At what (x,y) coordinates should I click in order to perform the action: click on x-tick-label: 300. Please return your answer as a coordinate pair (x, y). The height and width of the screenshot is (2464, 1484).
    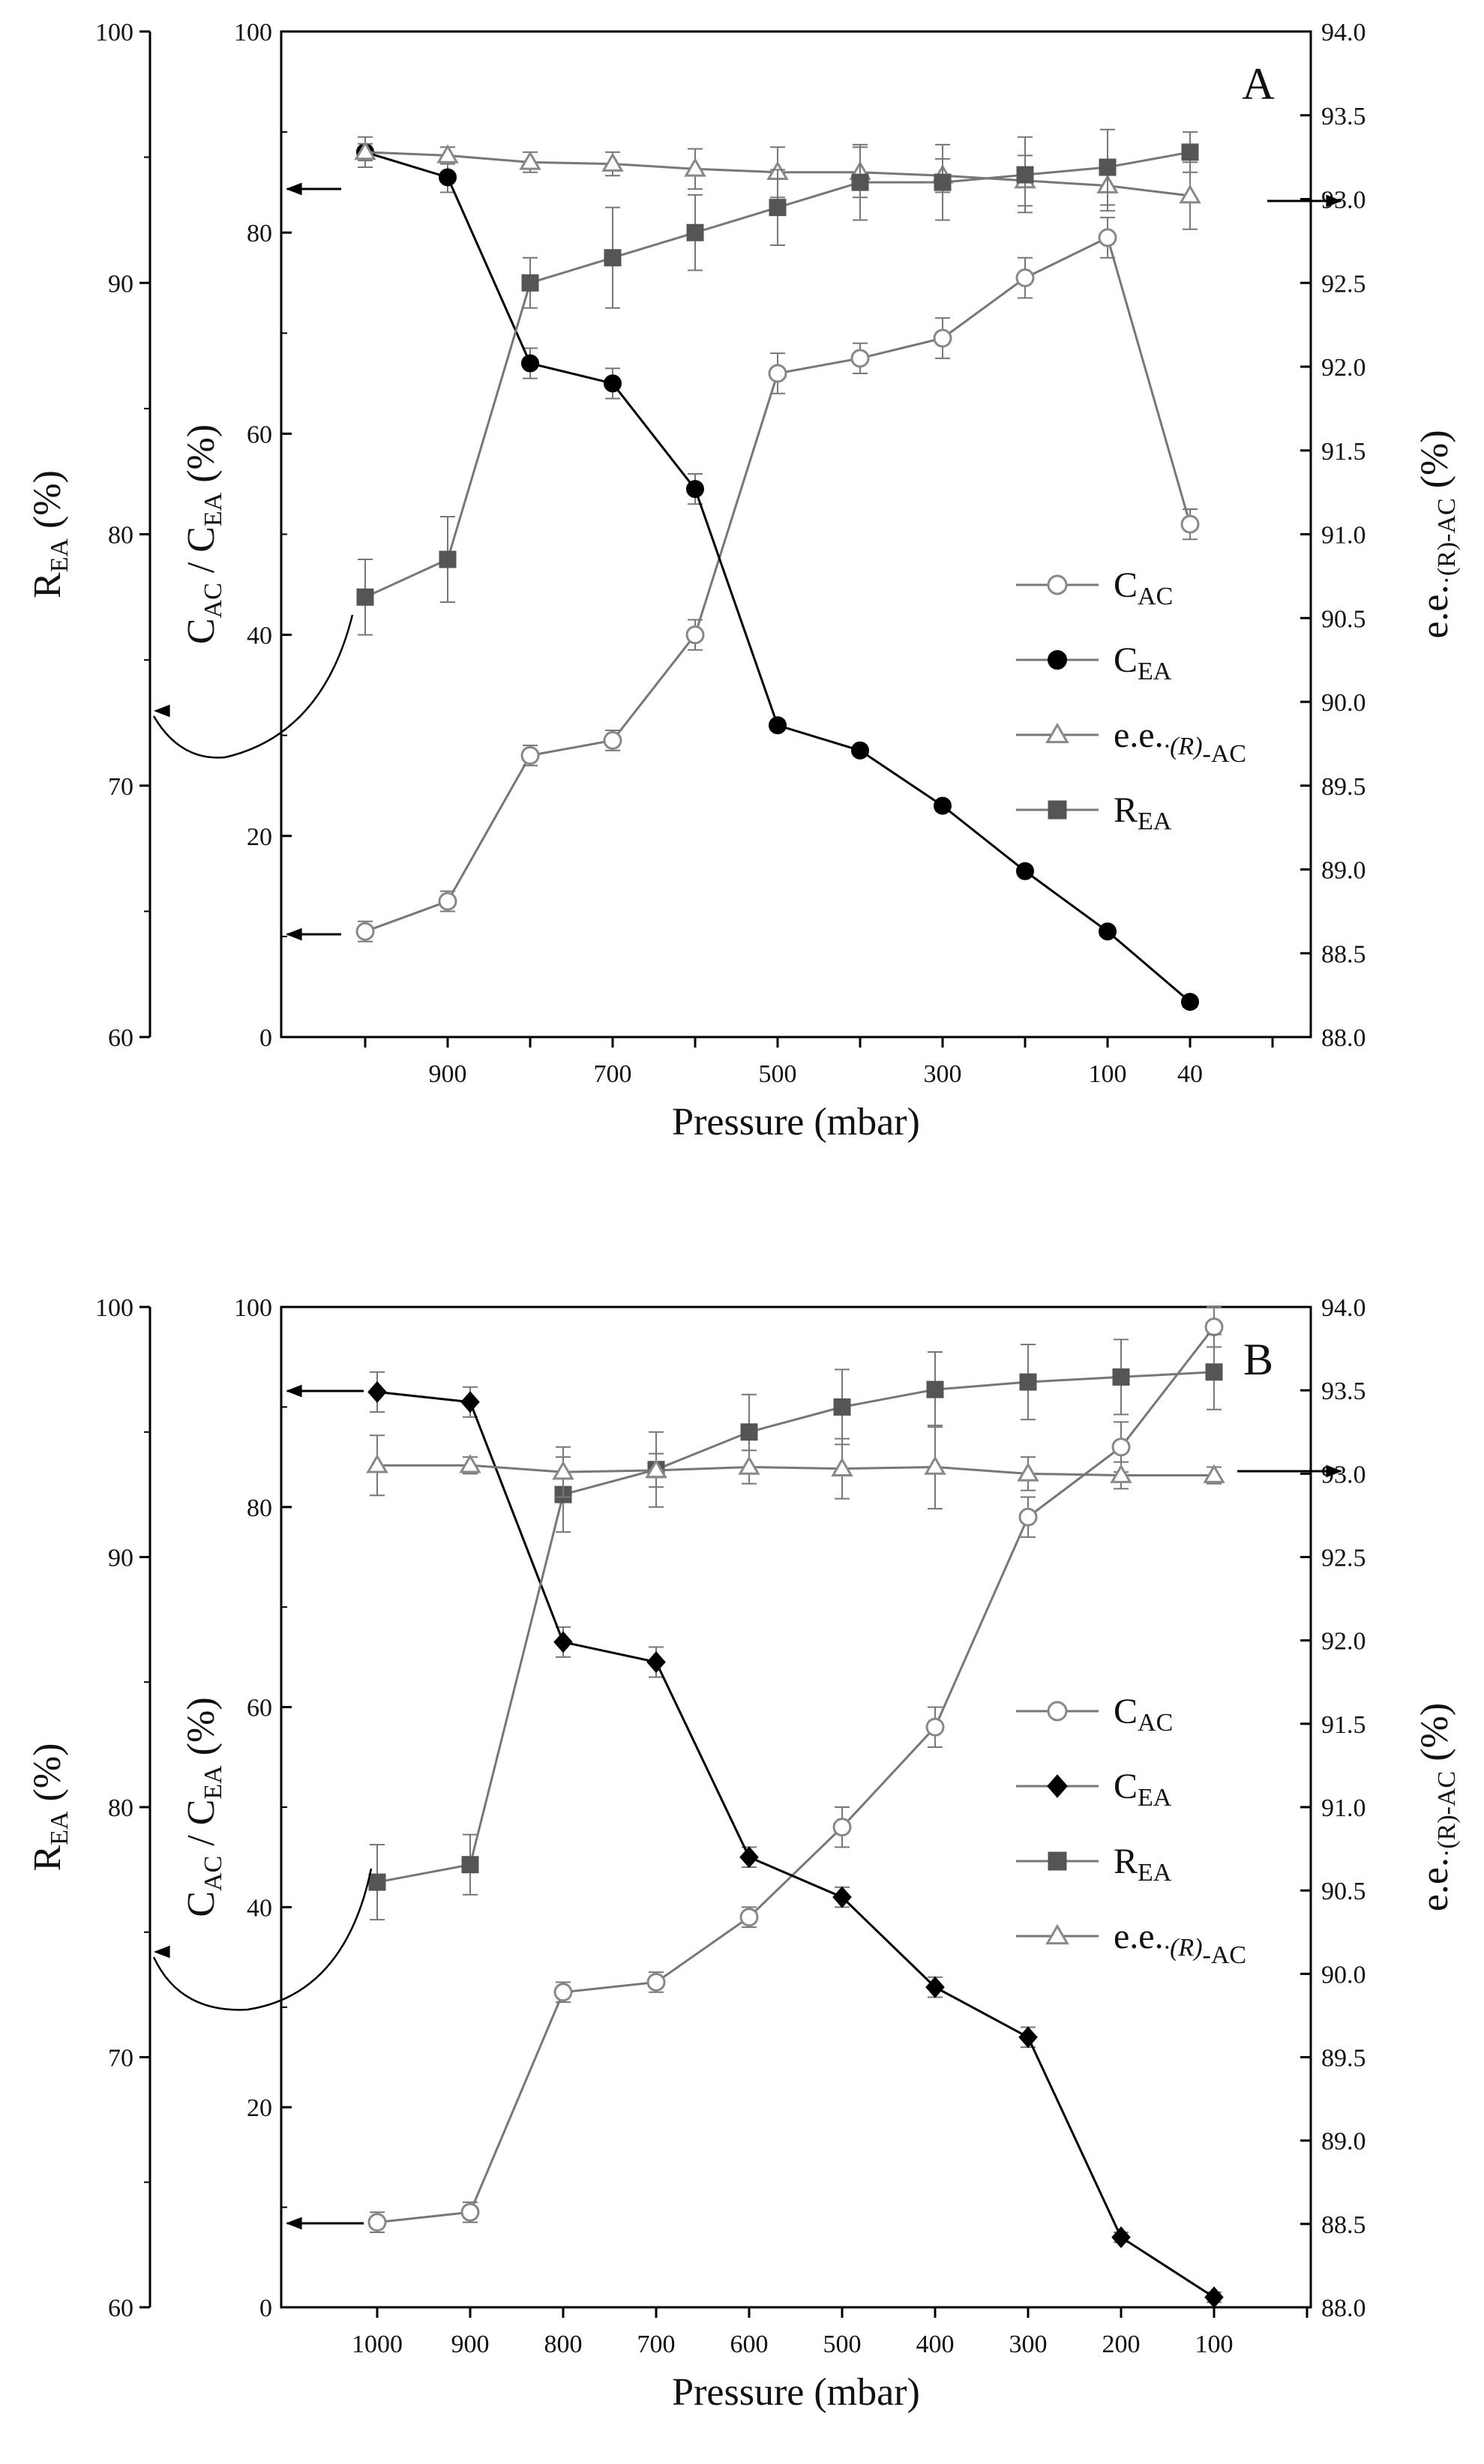
    Looking at the image, I should click on (1028, 2344).